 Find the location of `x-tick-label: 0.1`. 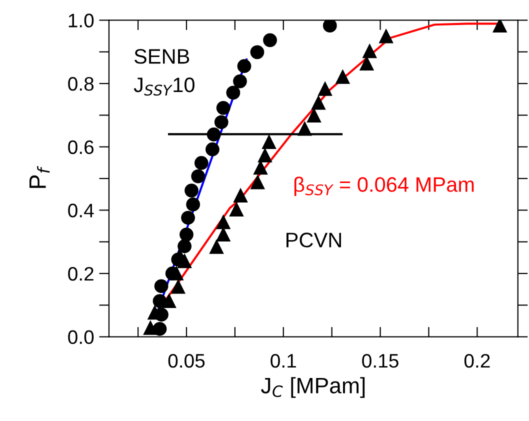

x-tick-label: 0.1 is located at coordinates (283, 361).